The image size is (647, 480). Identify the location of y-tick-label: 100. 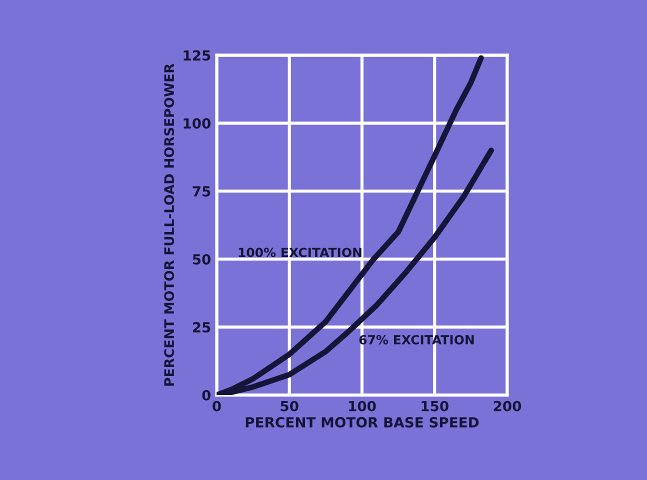
(197, 123).